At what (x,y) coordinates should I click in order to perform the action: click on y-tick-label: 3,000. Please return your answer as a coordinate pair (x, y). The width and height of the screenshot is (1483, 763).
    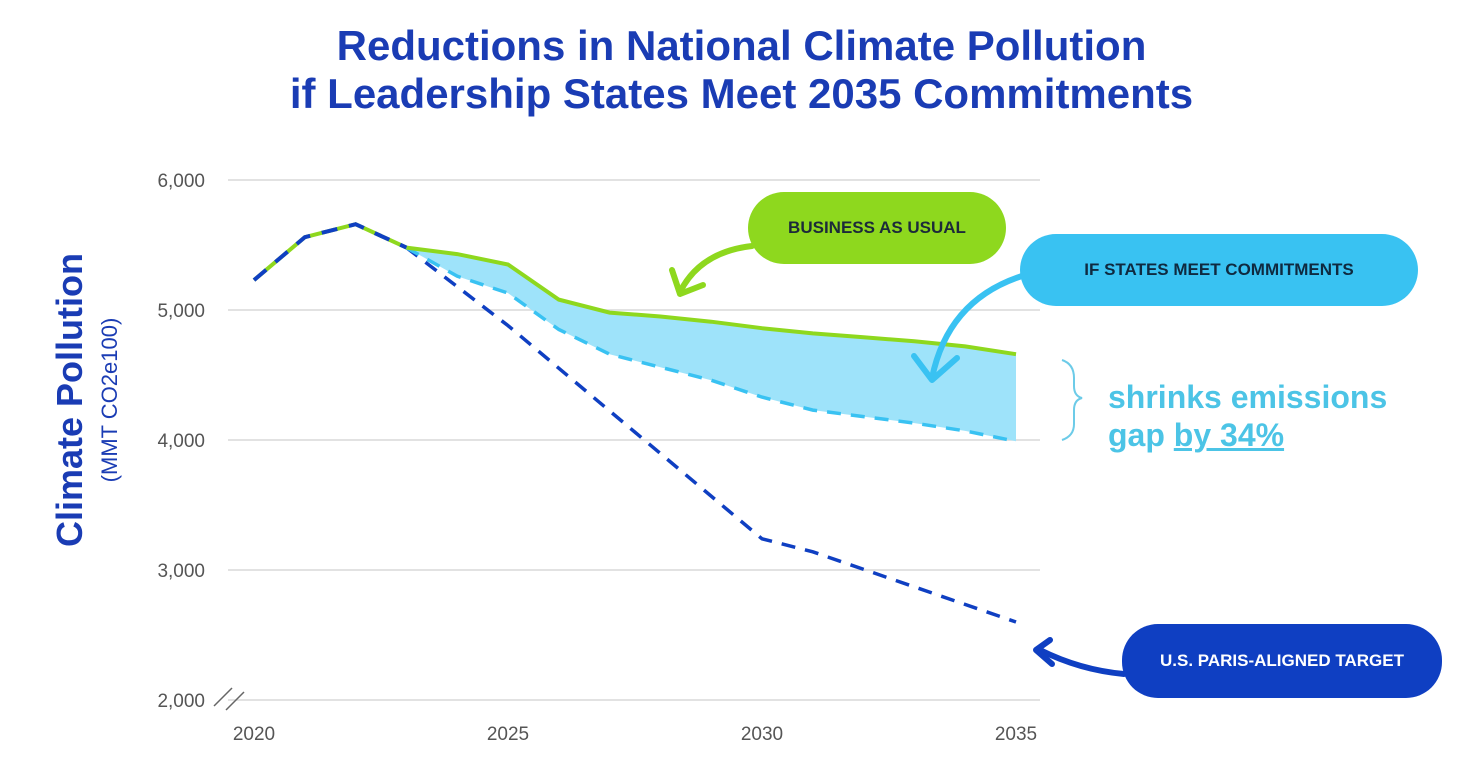
    Looking at the image, I should click on (181, 571).